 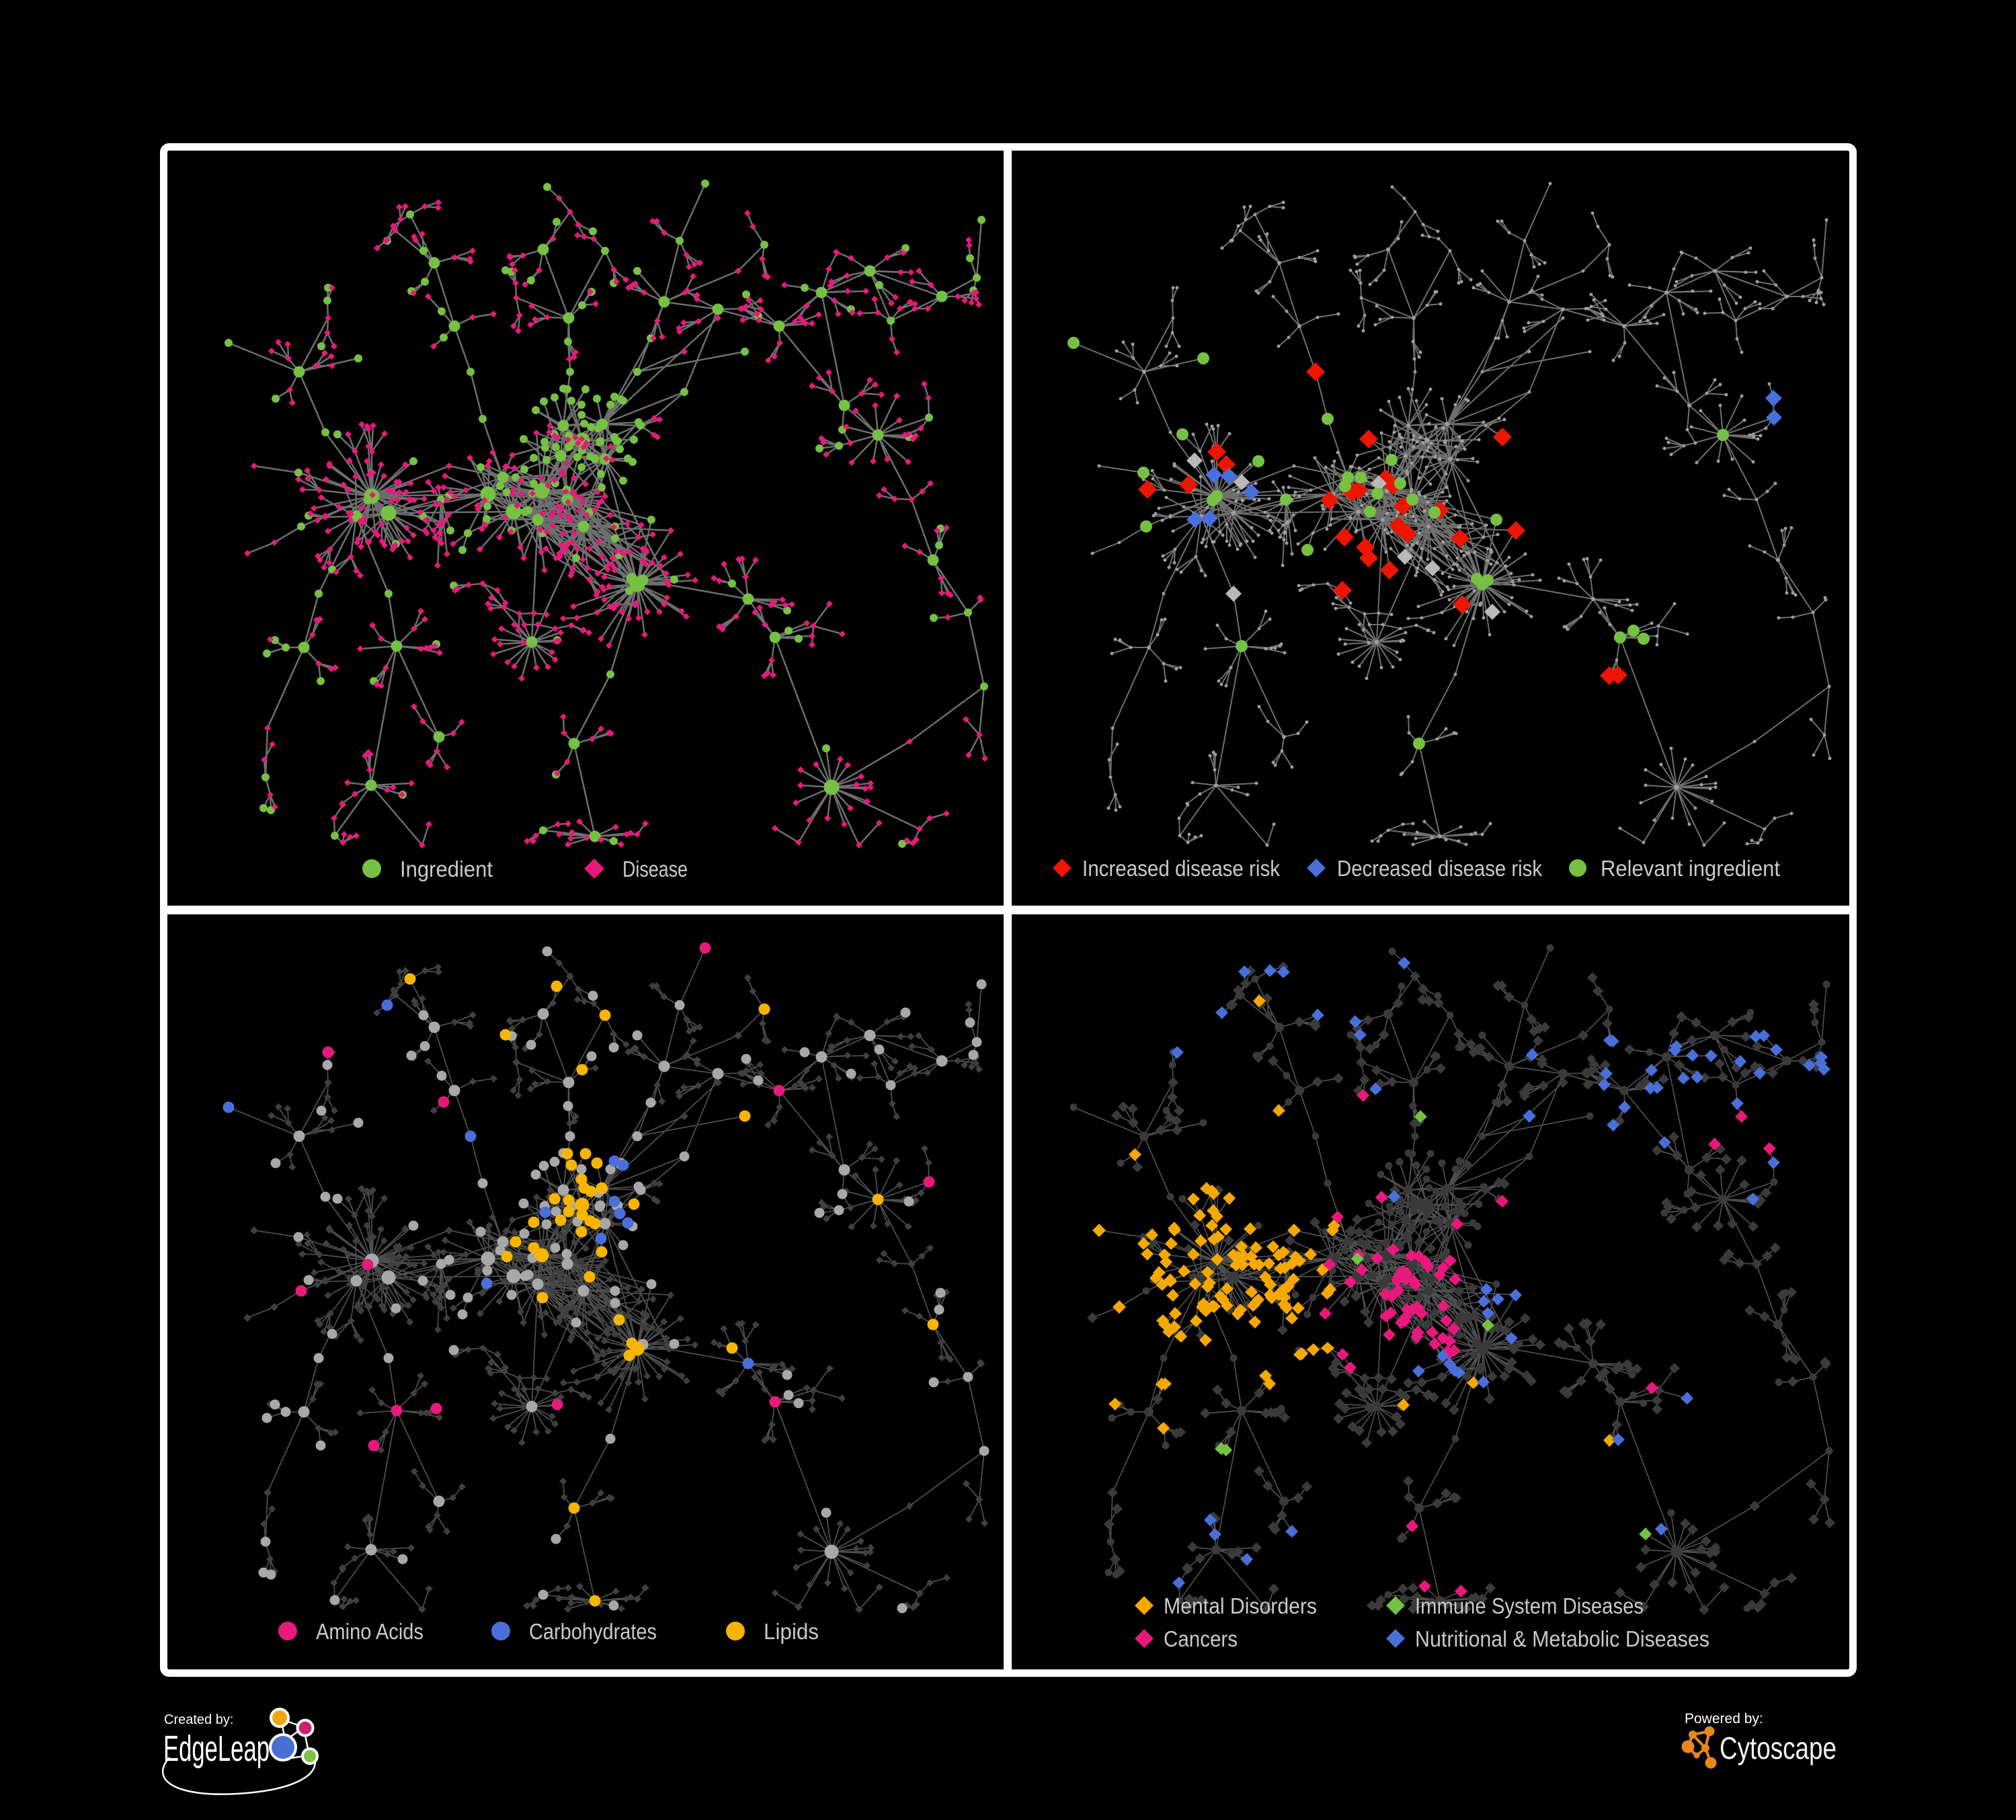 What do you see at coordinates (1529, 1605) in the screenshot?
I see `svg-text: Immune System Diseases` at bounding box center [1529, 1605].